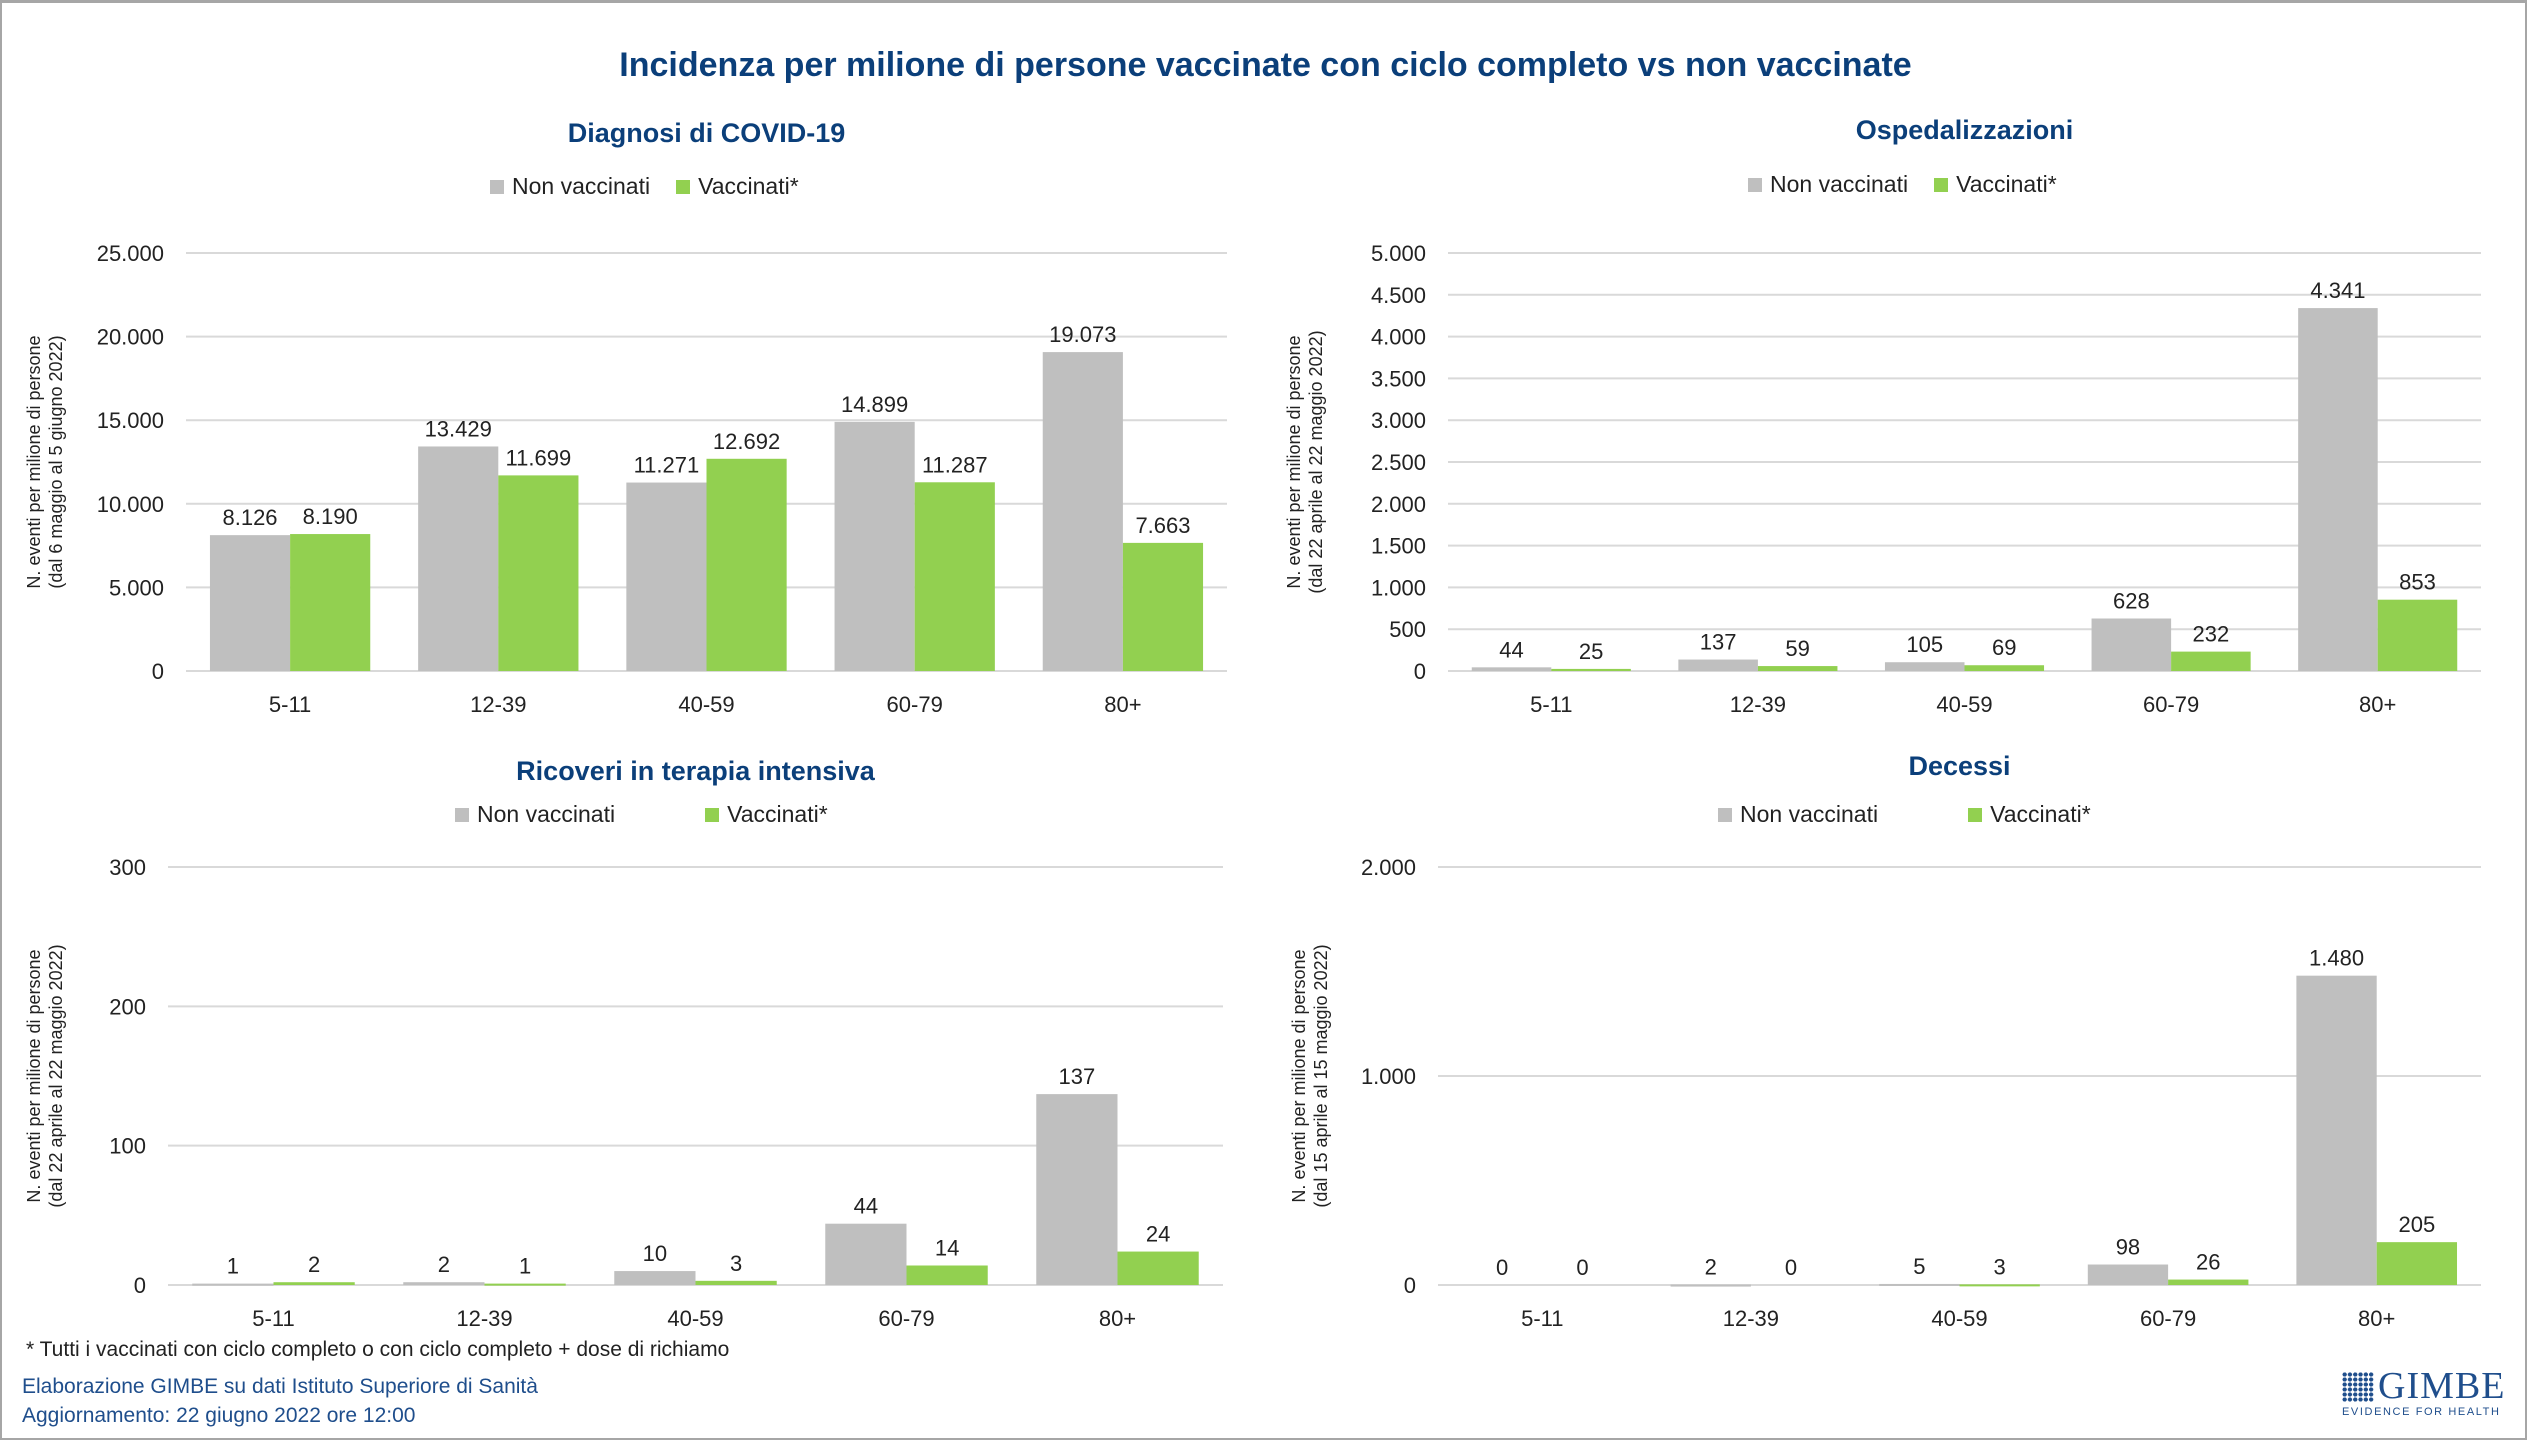  Describe the element at coordinates (2336, 958) in the screenshot. I see `data-label-non-vaccinati-decessi: 1.480` at that location.